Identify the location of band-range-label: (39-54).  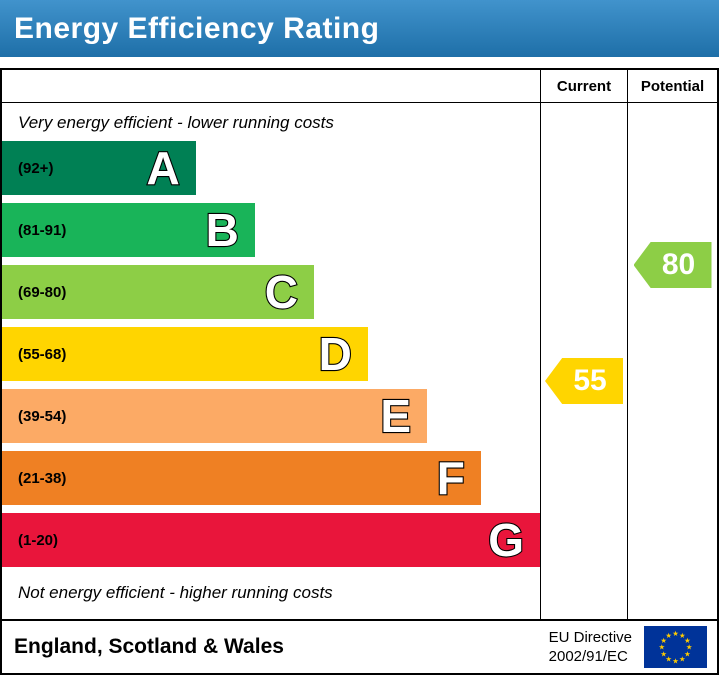
(42, 416).